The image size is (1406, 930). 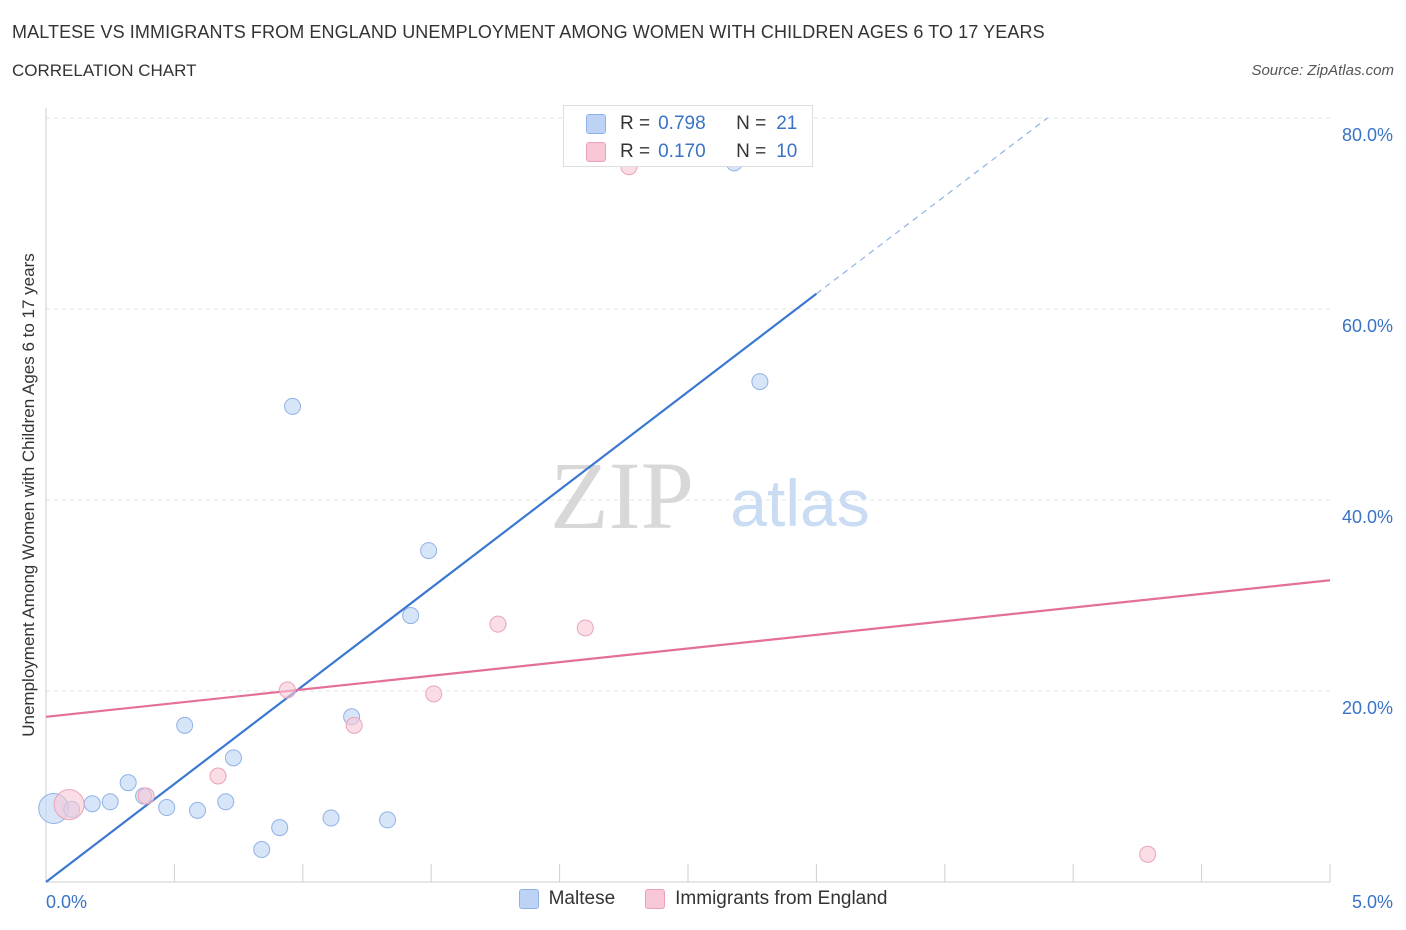 What do you see at coordinates (688, 136) in the screenshot?
I see `stats-legend: R = 0.798 N = 21 R = 0.170 N = 10` at bounding box center [688, 136].